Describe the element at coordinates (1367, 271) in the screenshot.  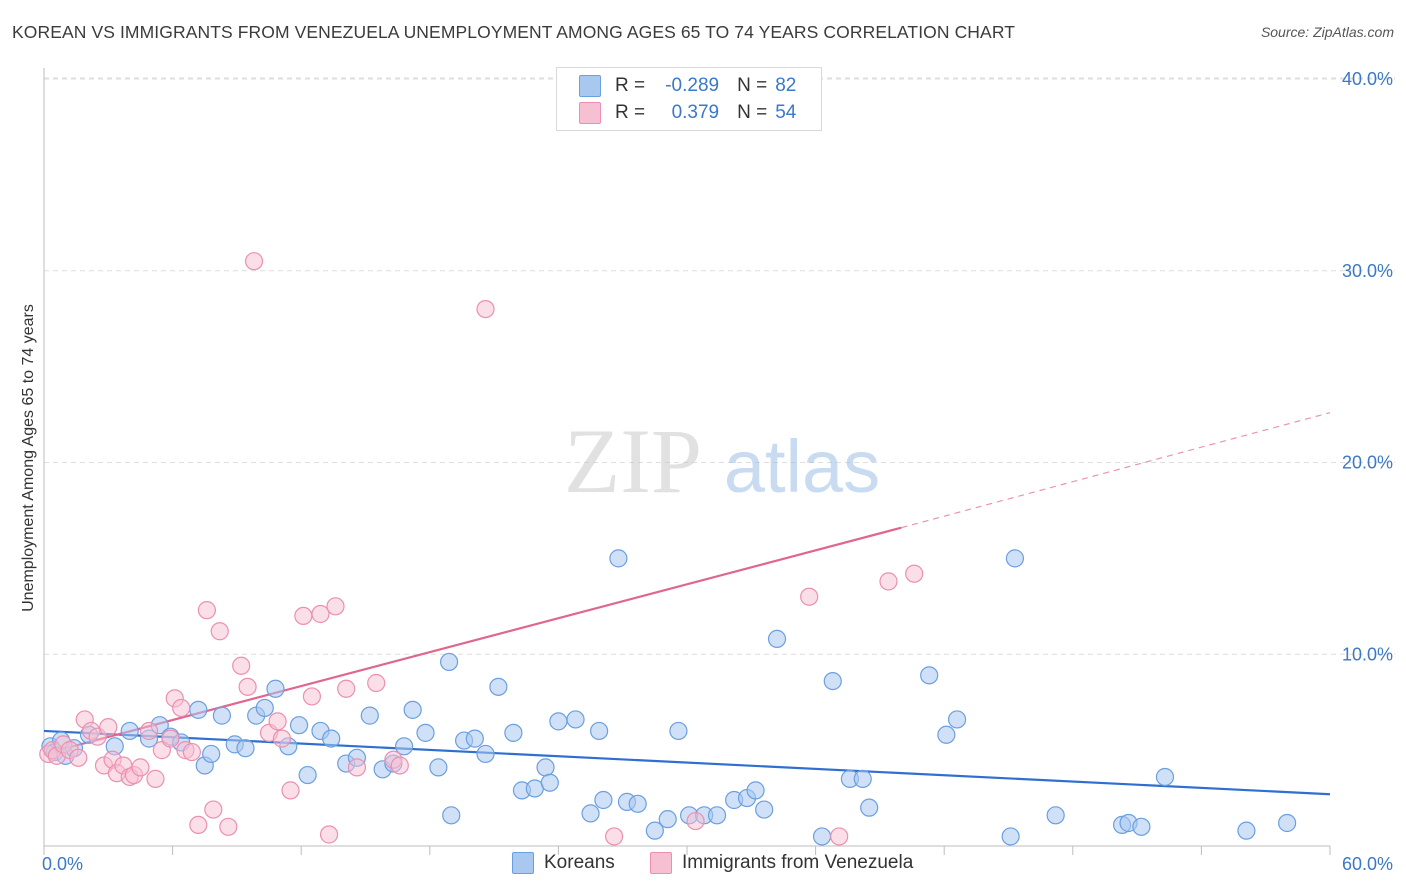
I see `y-tick-label: 30.0%` at that location.